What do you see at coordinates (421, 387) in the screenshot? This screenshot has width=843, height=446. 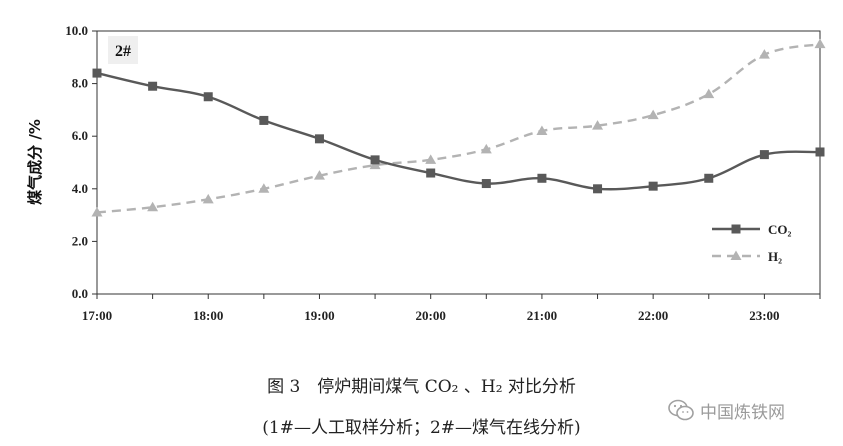 I see `figure-caption: 图 3 停炉期间煤气 CO₂ 、H₂ 对比分析` at bounding box center [421, 387].